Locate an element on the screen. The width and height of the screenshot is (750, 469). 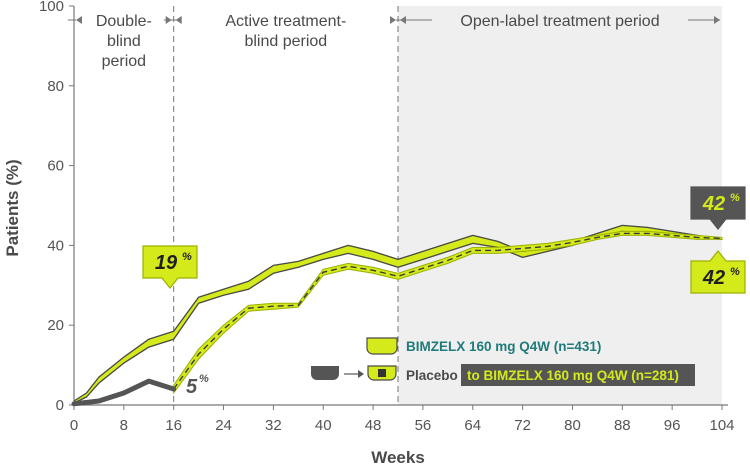
x-tick-label: 72 is located at coordinates (522, 425).